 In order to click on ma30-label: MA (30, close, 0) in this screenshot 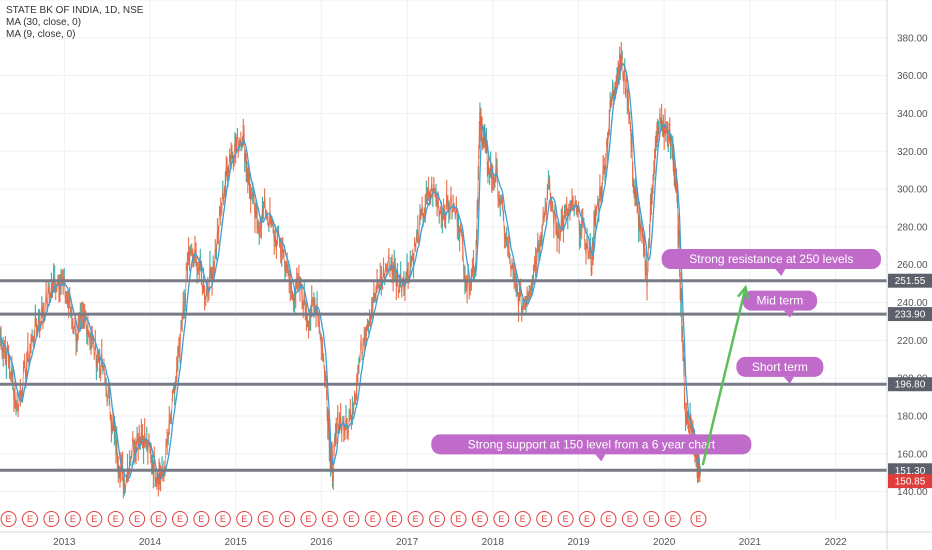, I will do `click(44, 22)`.